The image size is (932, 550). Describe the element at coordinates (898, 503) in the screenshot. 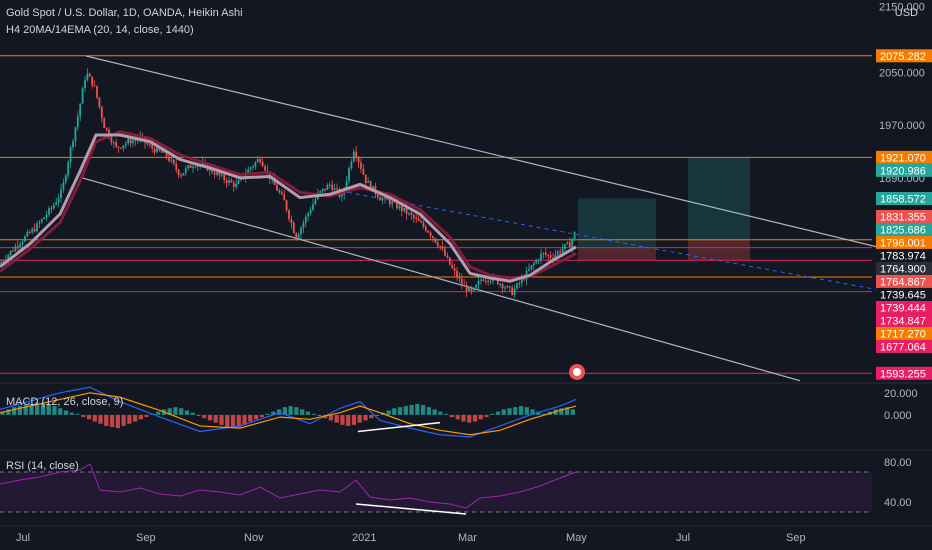

I see `rsi-tick-label: 40.00` at that location.